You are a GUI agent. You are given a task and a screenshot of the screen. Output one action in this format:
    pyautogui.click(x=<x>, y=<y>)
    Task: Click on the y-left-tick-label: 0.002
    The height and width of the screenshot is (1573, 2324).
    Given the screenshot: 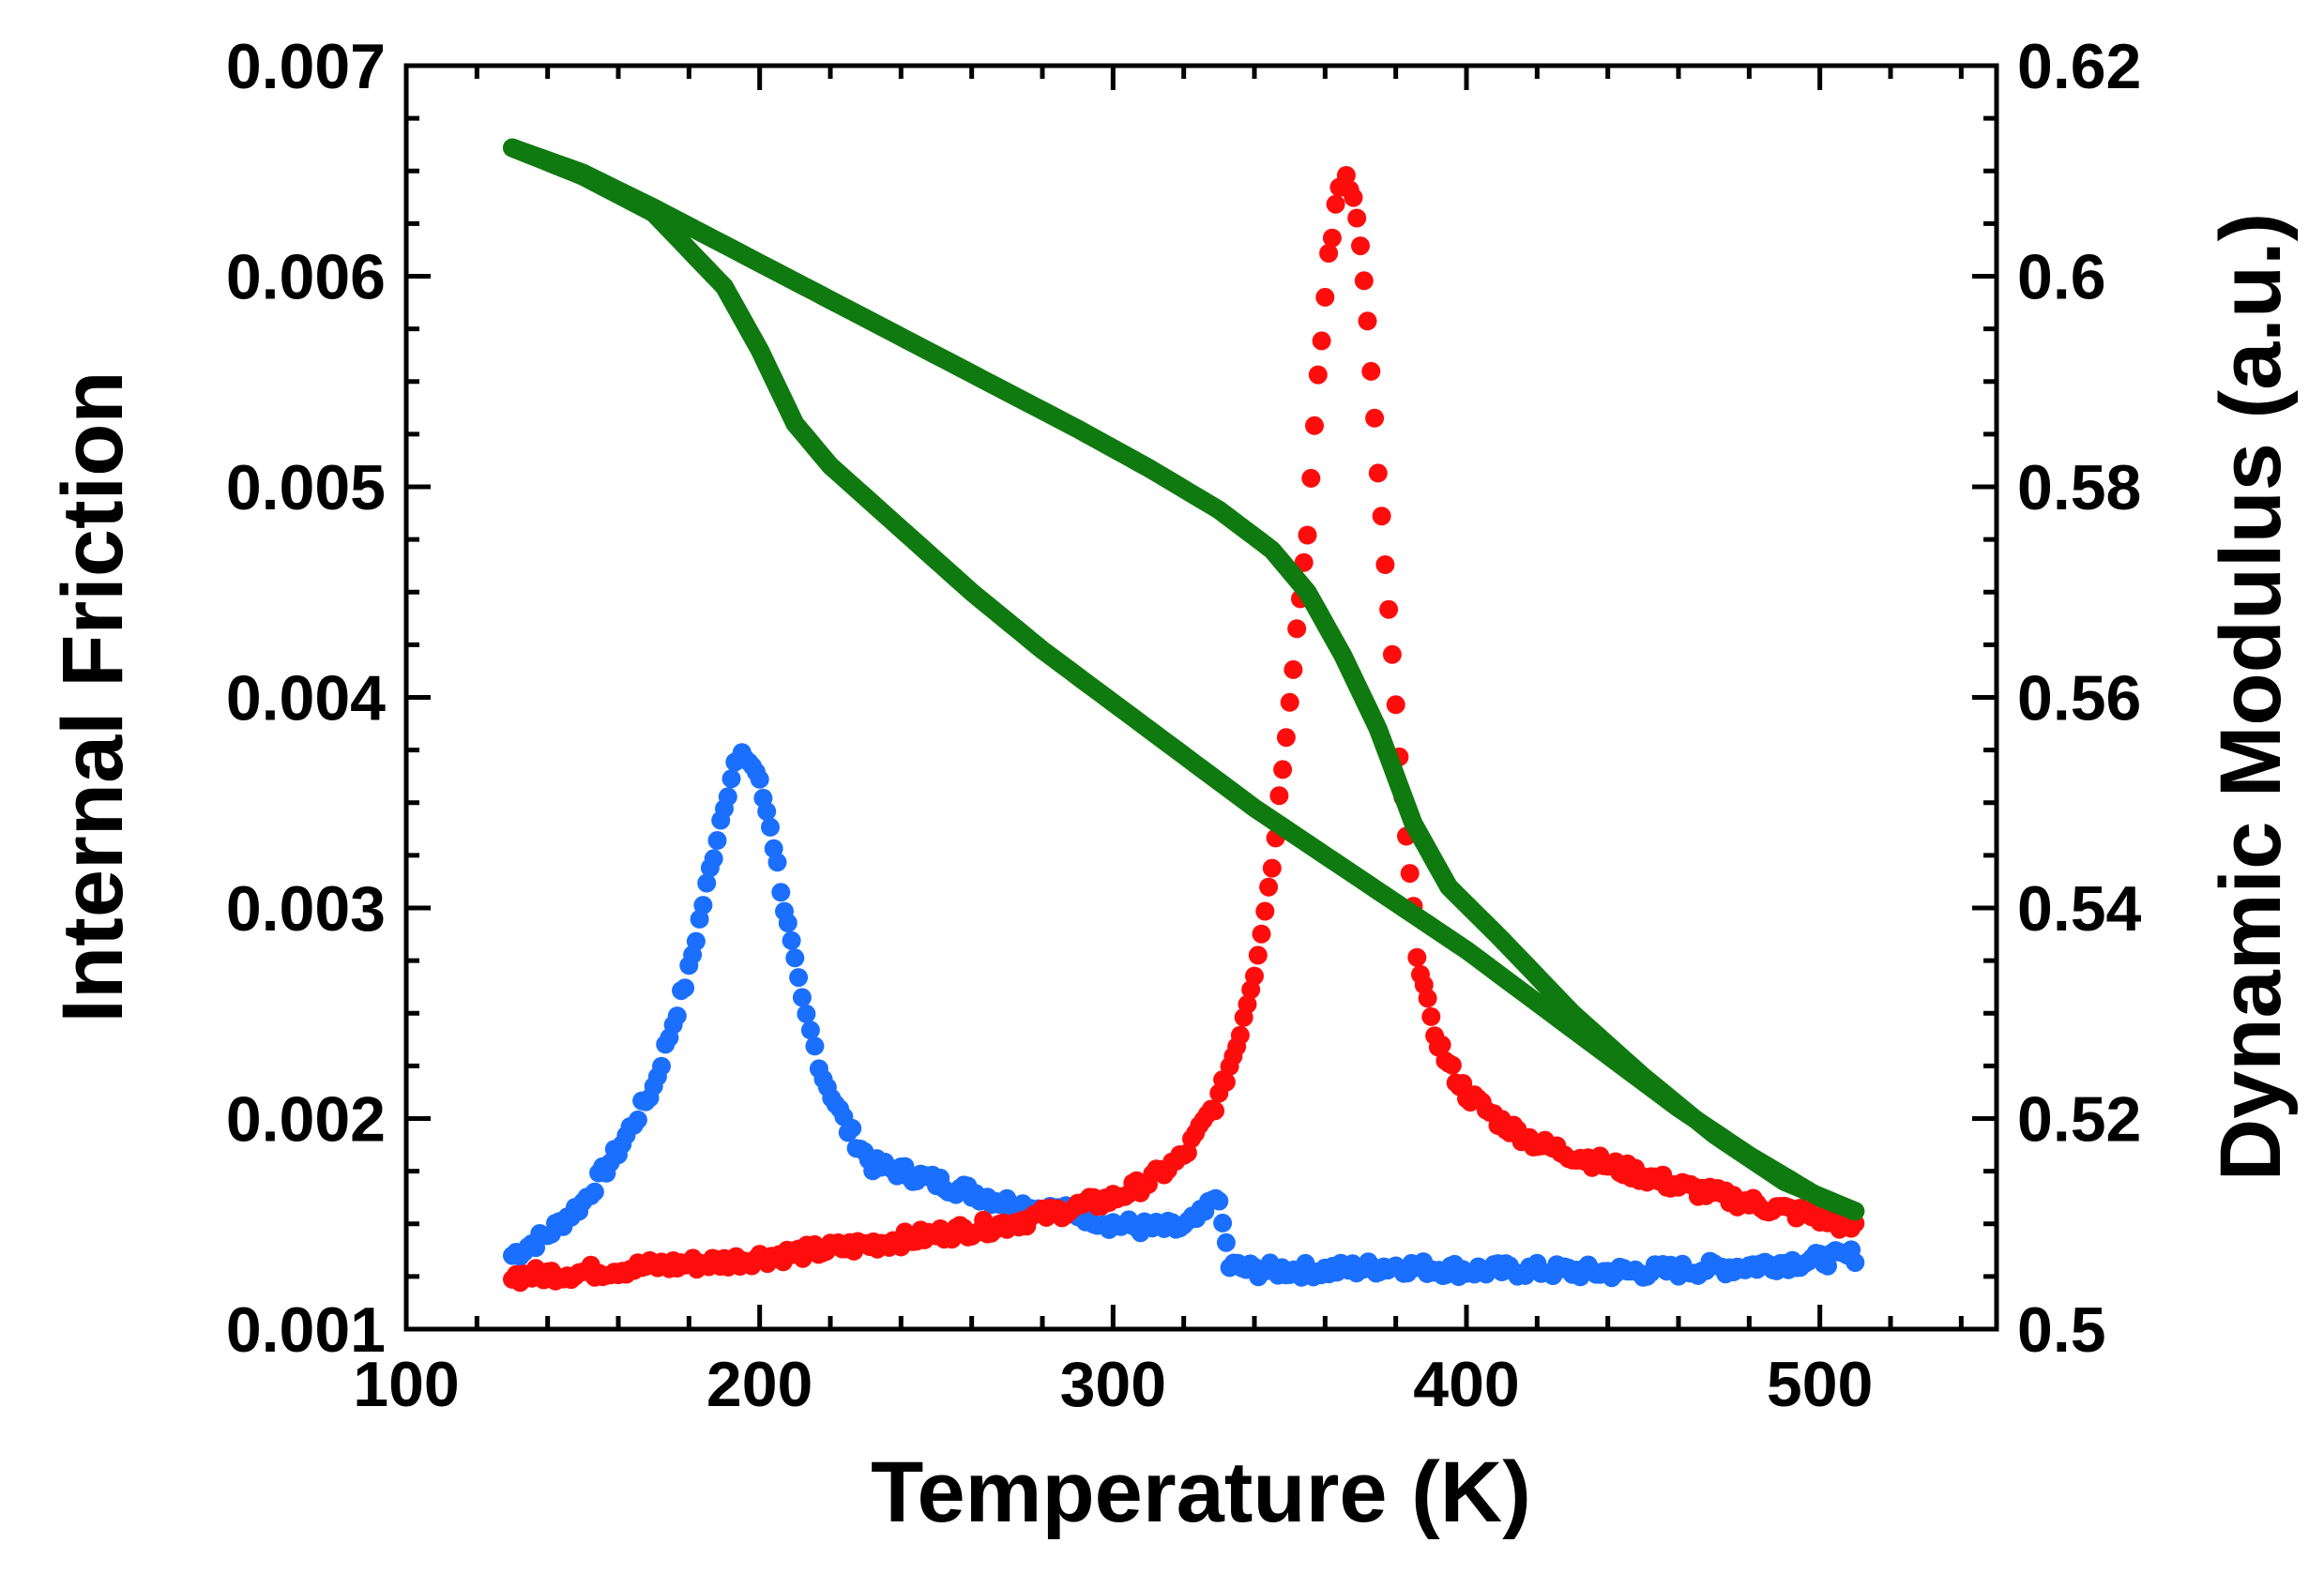 What is the action you would take?
    pyautogui.click(x=306, y=1120)
    